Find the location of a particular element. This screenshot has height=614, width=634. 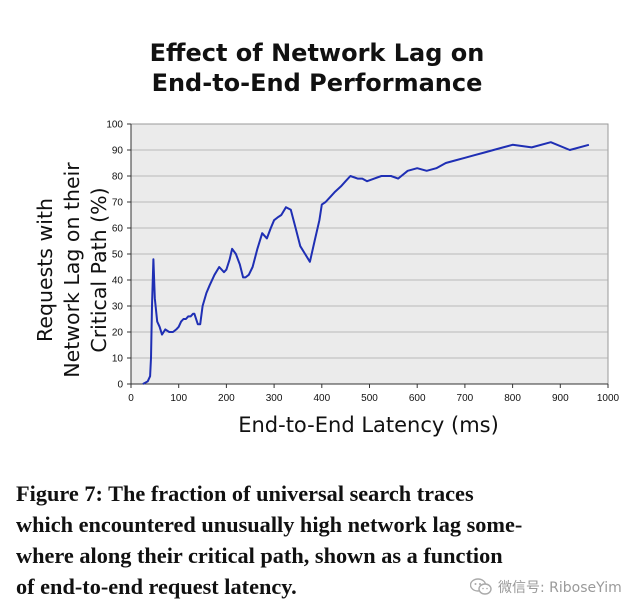

x-tick-label: 200 is located at coordinates (226, 398).